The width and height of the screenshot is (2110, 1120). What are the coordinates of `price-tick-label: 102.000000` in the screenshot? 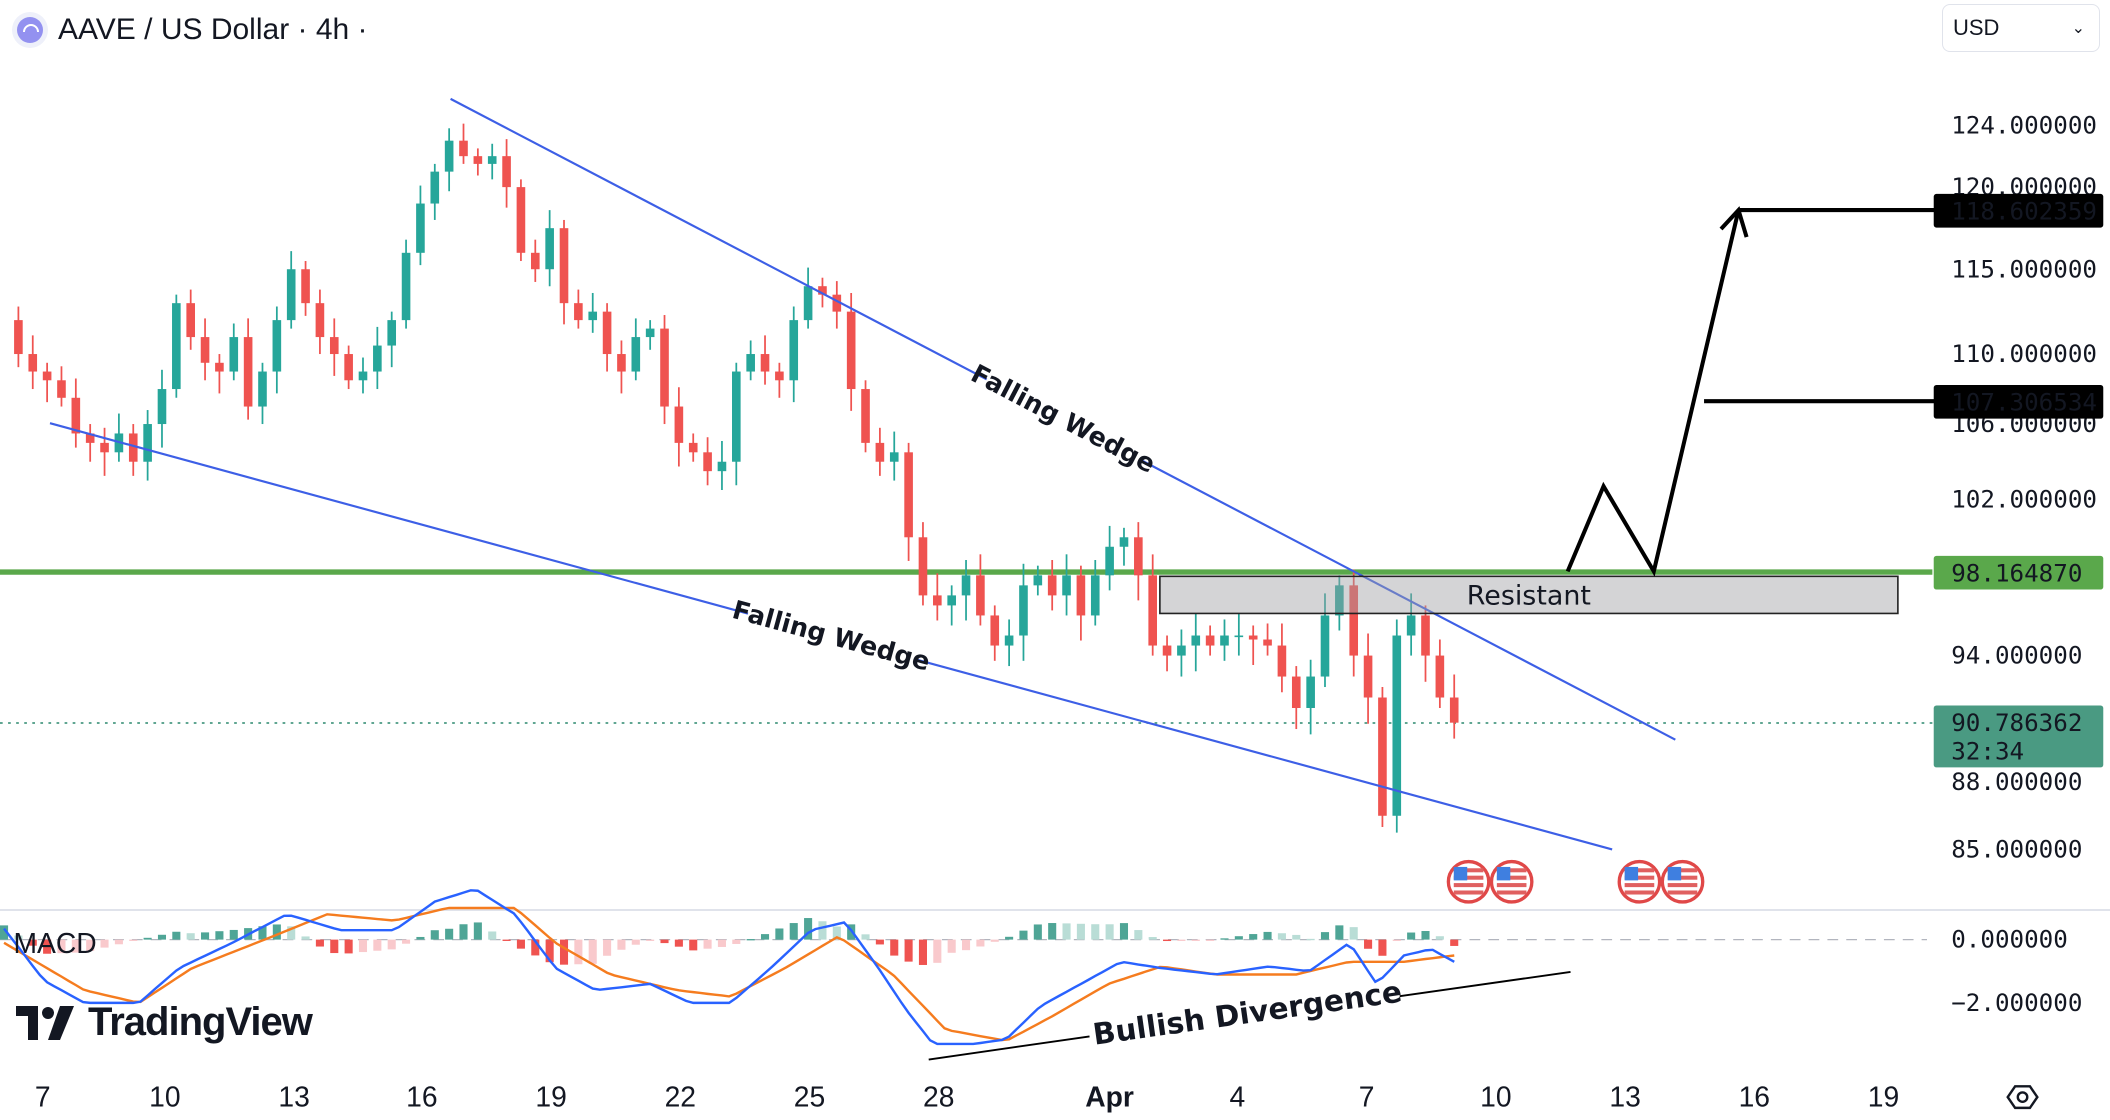 It's located at (2024, 499).